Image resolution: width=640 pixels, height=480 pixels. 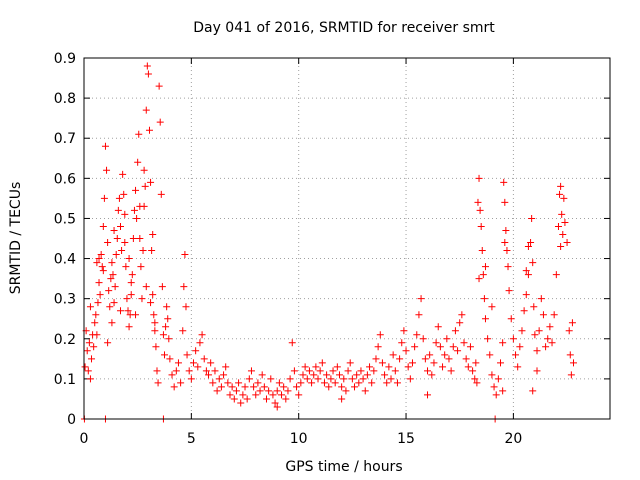 I want to click on y-tick-label: 0.2, so click(x=65, y=340).